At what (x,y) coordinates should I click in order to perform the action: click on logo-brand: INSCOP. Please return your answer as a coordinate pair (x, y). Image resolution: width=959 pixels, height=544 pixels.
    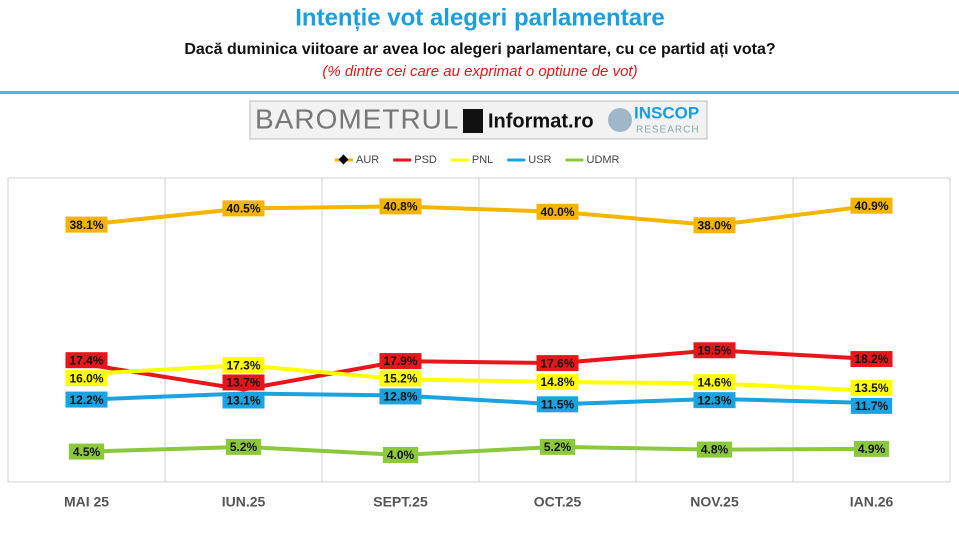
    Looking at the image, I should click on (666, 112).